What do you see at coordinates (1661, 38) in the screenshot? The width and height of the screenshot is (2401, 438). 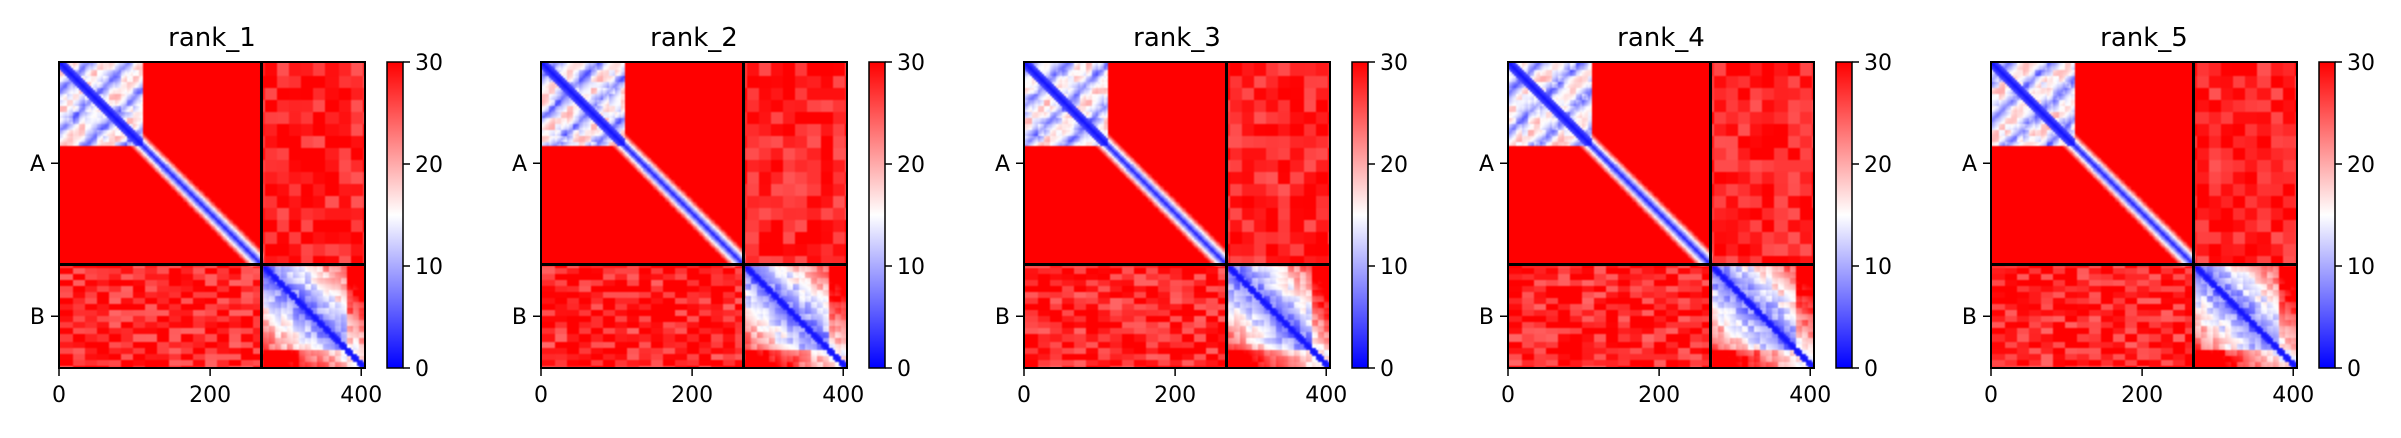 I see `panel-title: rank_4` at bounding box center [1661, 38].